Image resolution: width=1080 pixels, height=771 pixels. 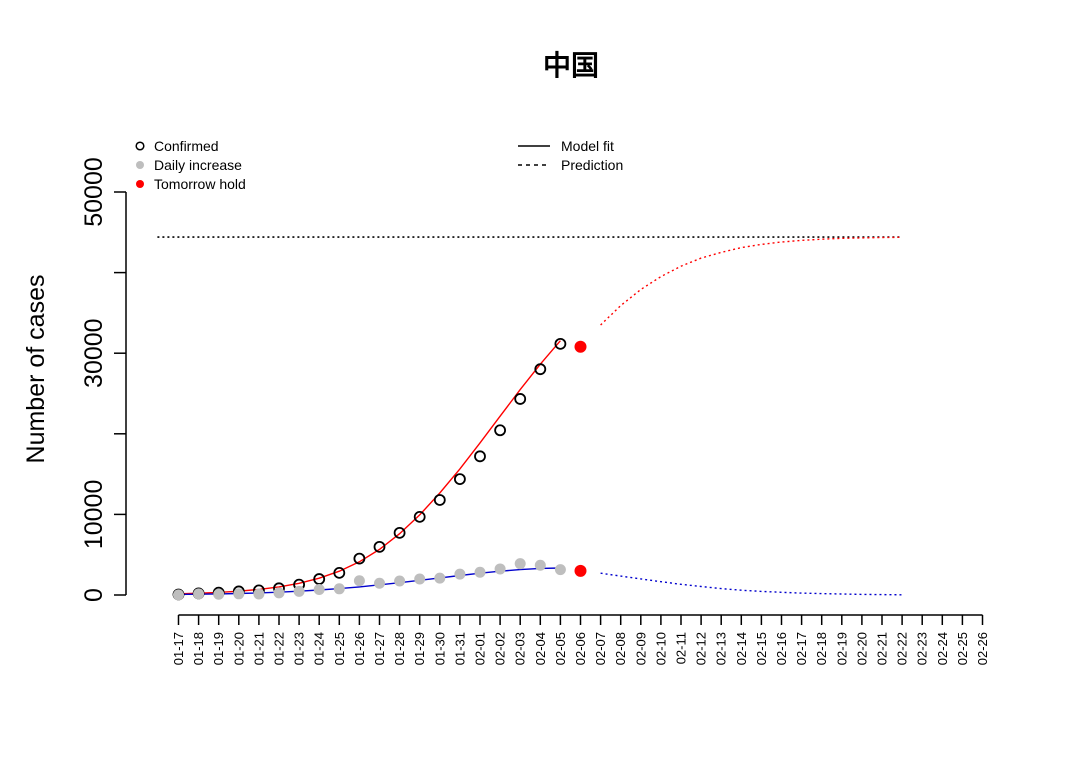 I want to click on legend-left: Confirmed Daily increase Tomorrow hold, so click(x=190, y=165).